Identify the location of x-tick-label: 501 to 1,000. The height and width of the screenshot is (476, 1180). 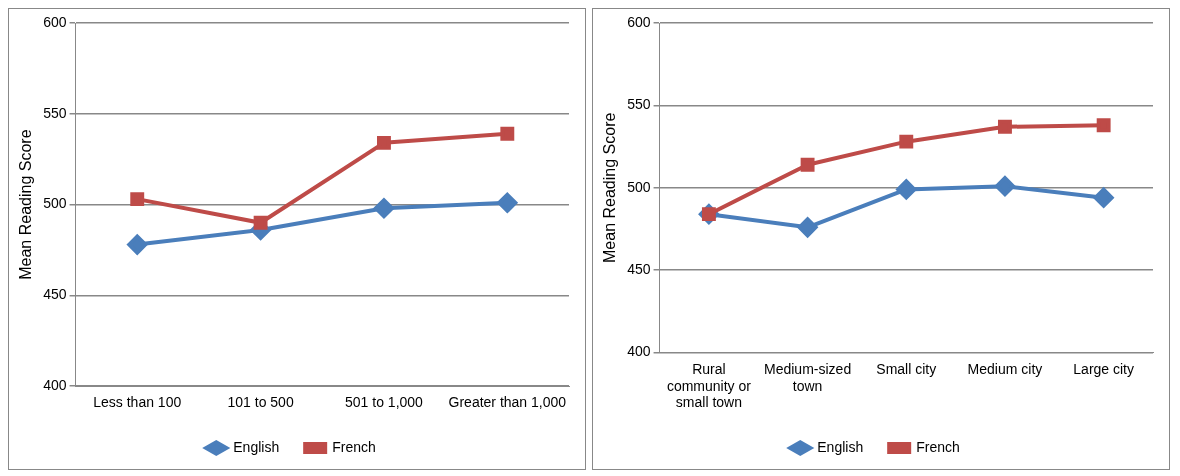
(384, 402).